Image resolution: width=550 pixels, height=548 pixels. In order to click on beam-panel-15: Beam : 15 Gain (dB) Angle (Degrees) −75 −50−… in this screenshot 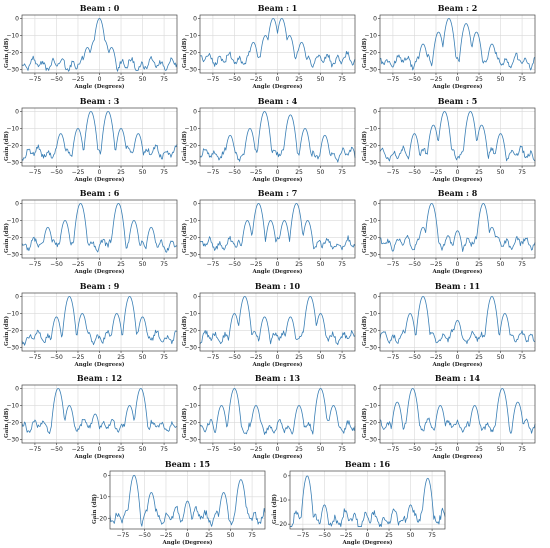, I will do `click(178, 503)`.